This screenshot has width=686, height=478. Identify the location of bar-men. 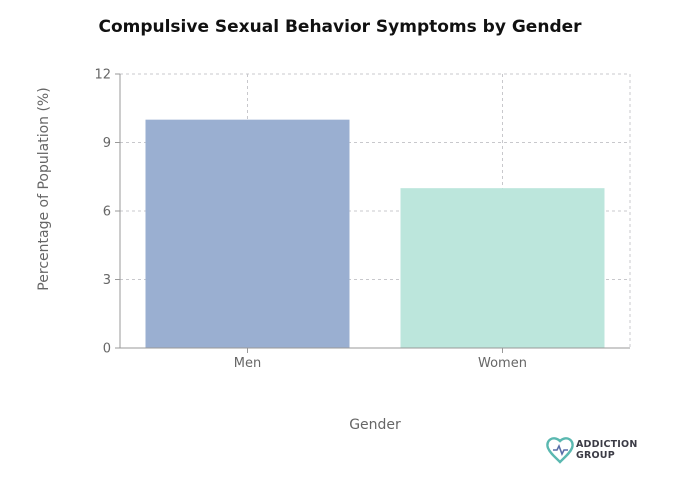
(247, 234).